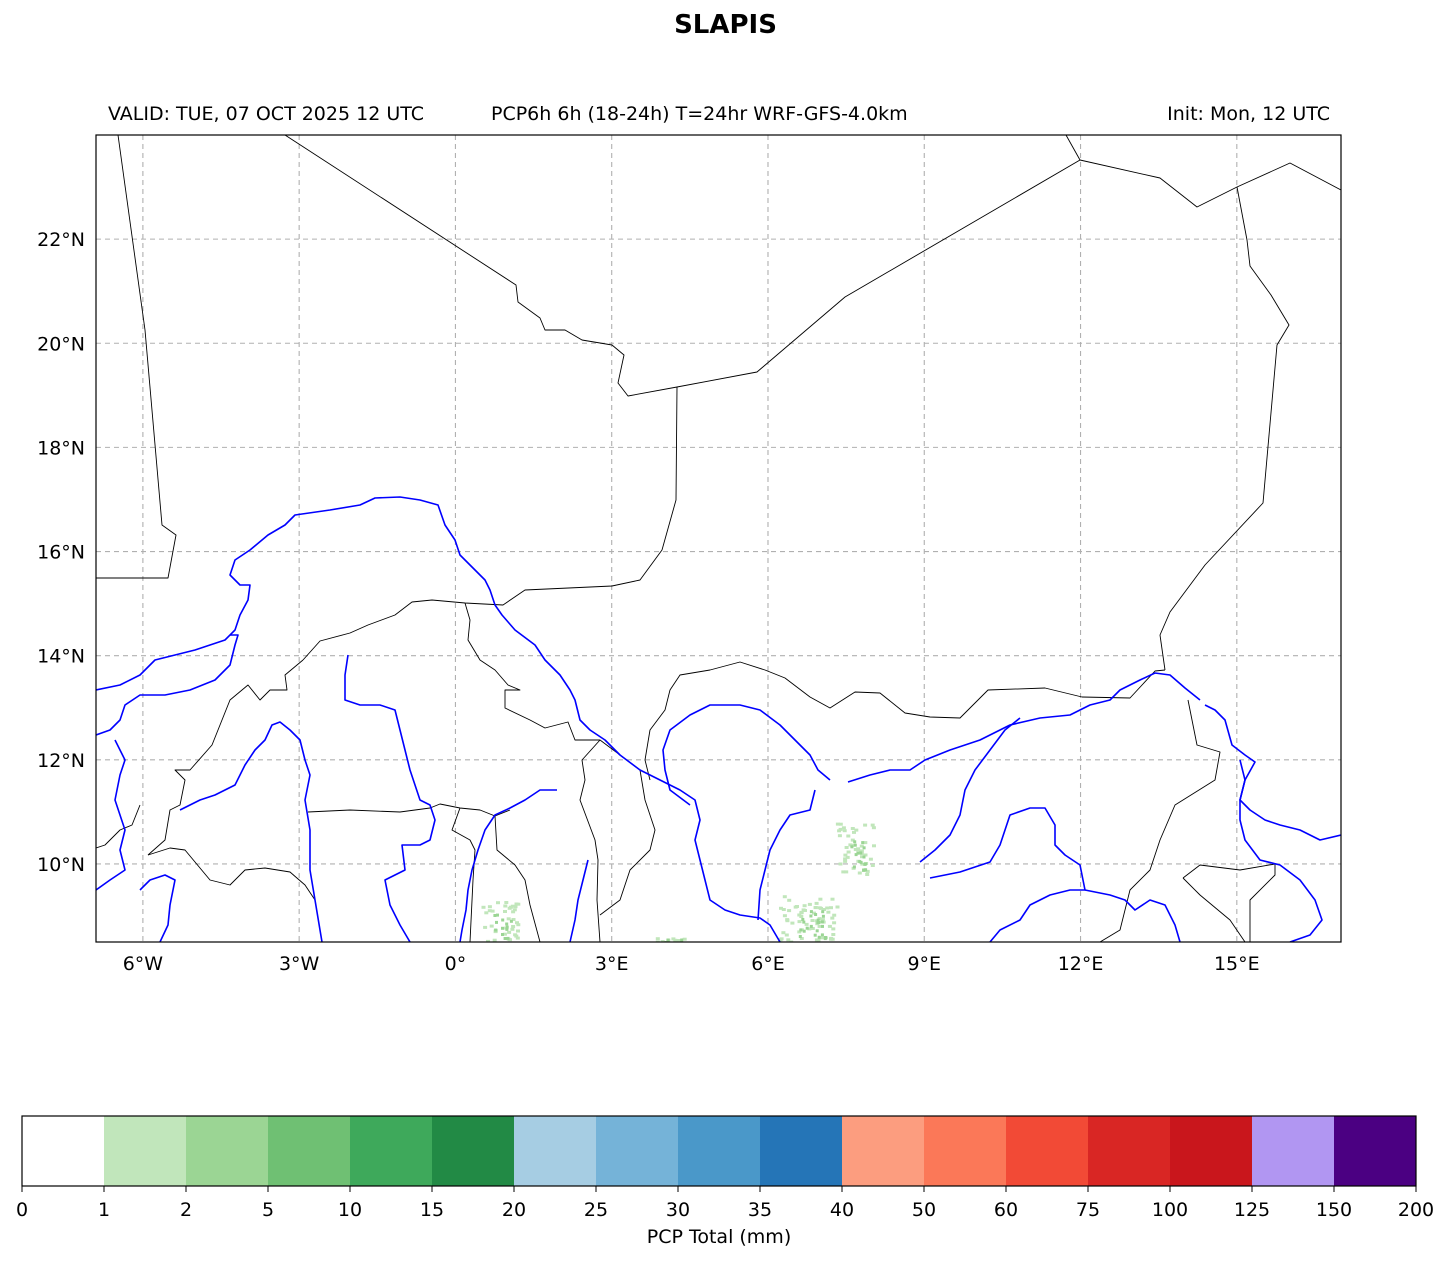 Image resolution: width=1451 pixels, height=1264 pixels. Describe the element at coordinates (725, 25) in the screenshot. I see `chart-title: SLAPIS` at that location.